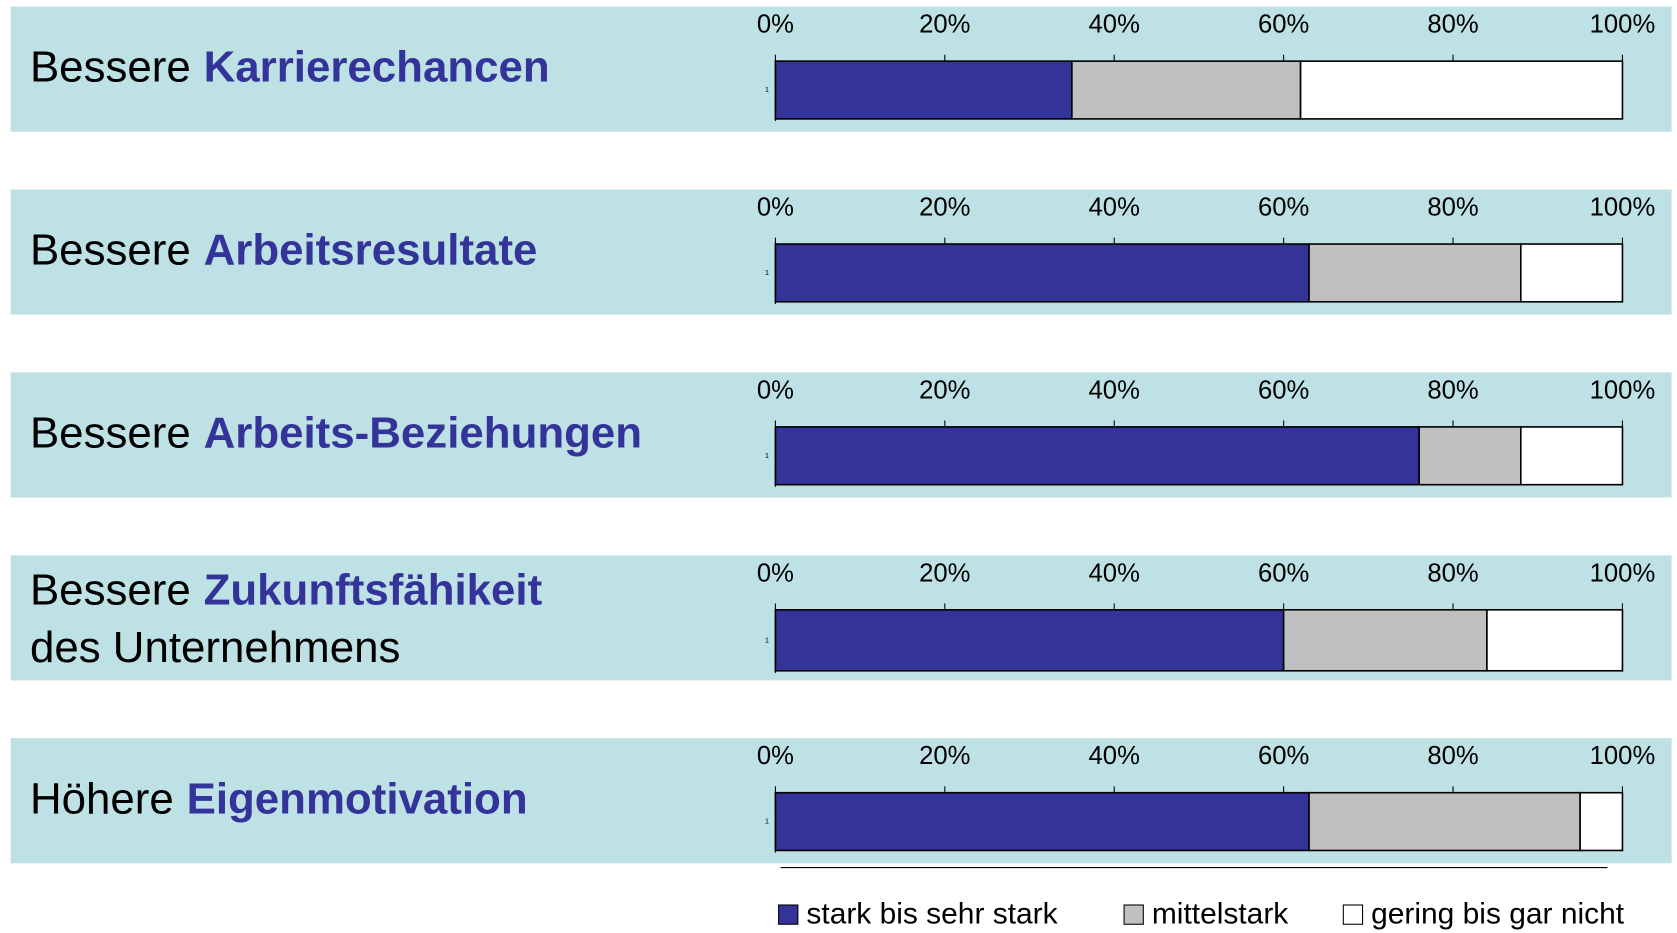  Describe the element at coordinates (1498, 914) in the screenshot. I see `legend-label: gering bis gar nicht` at that location.